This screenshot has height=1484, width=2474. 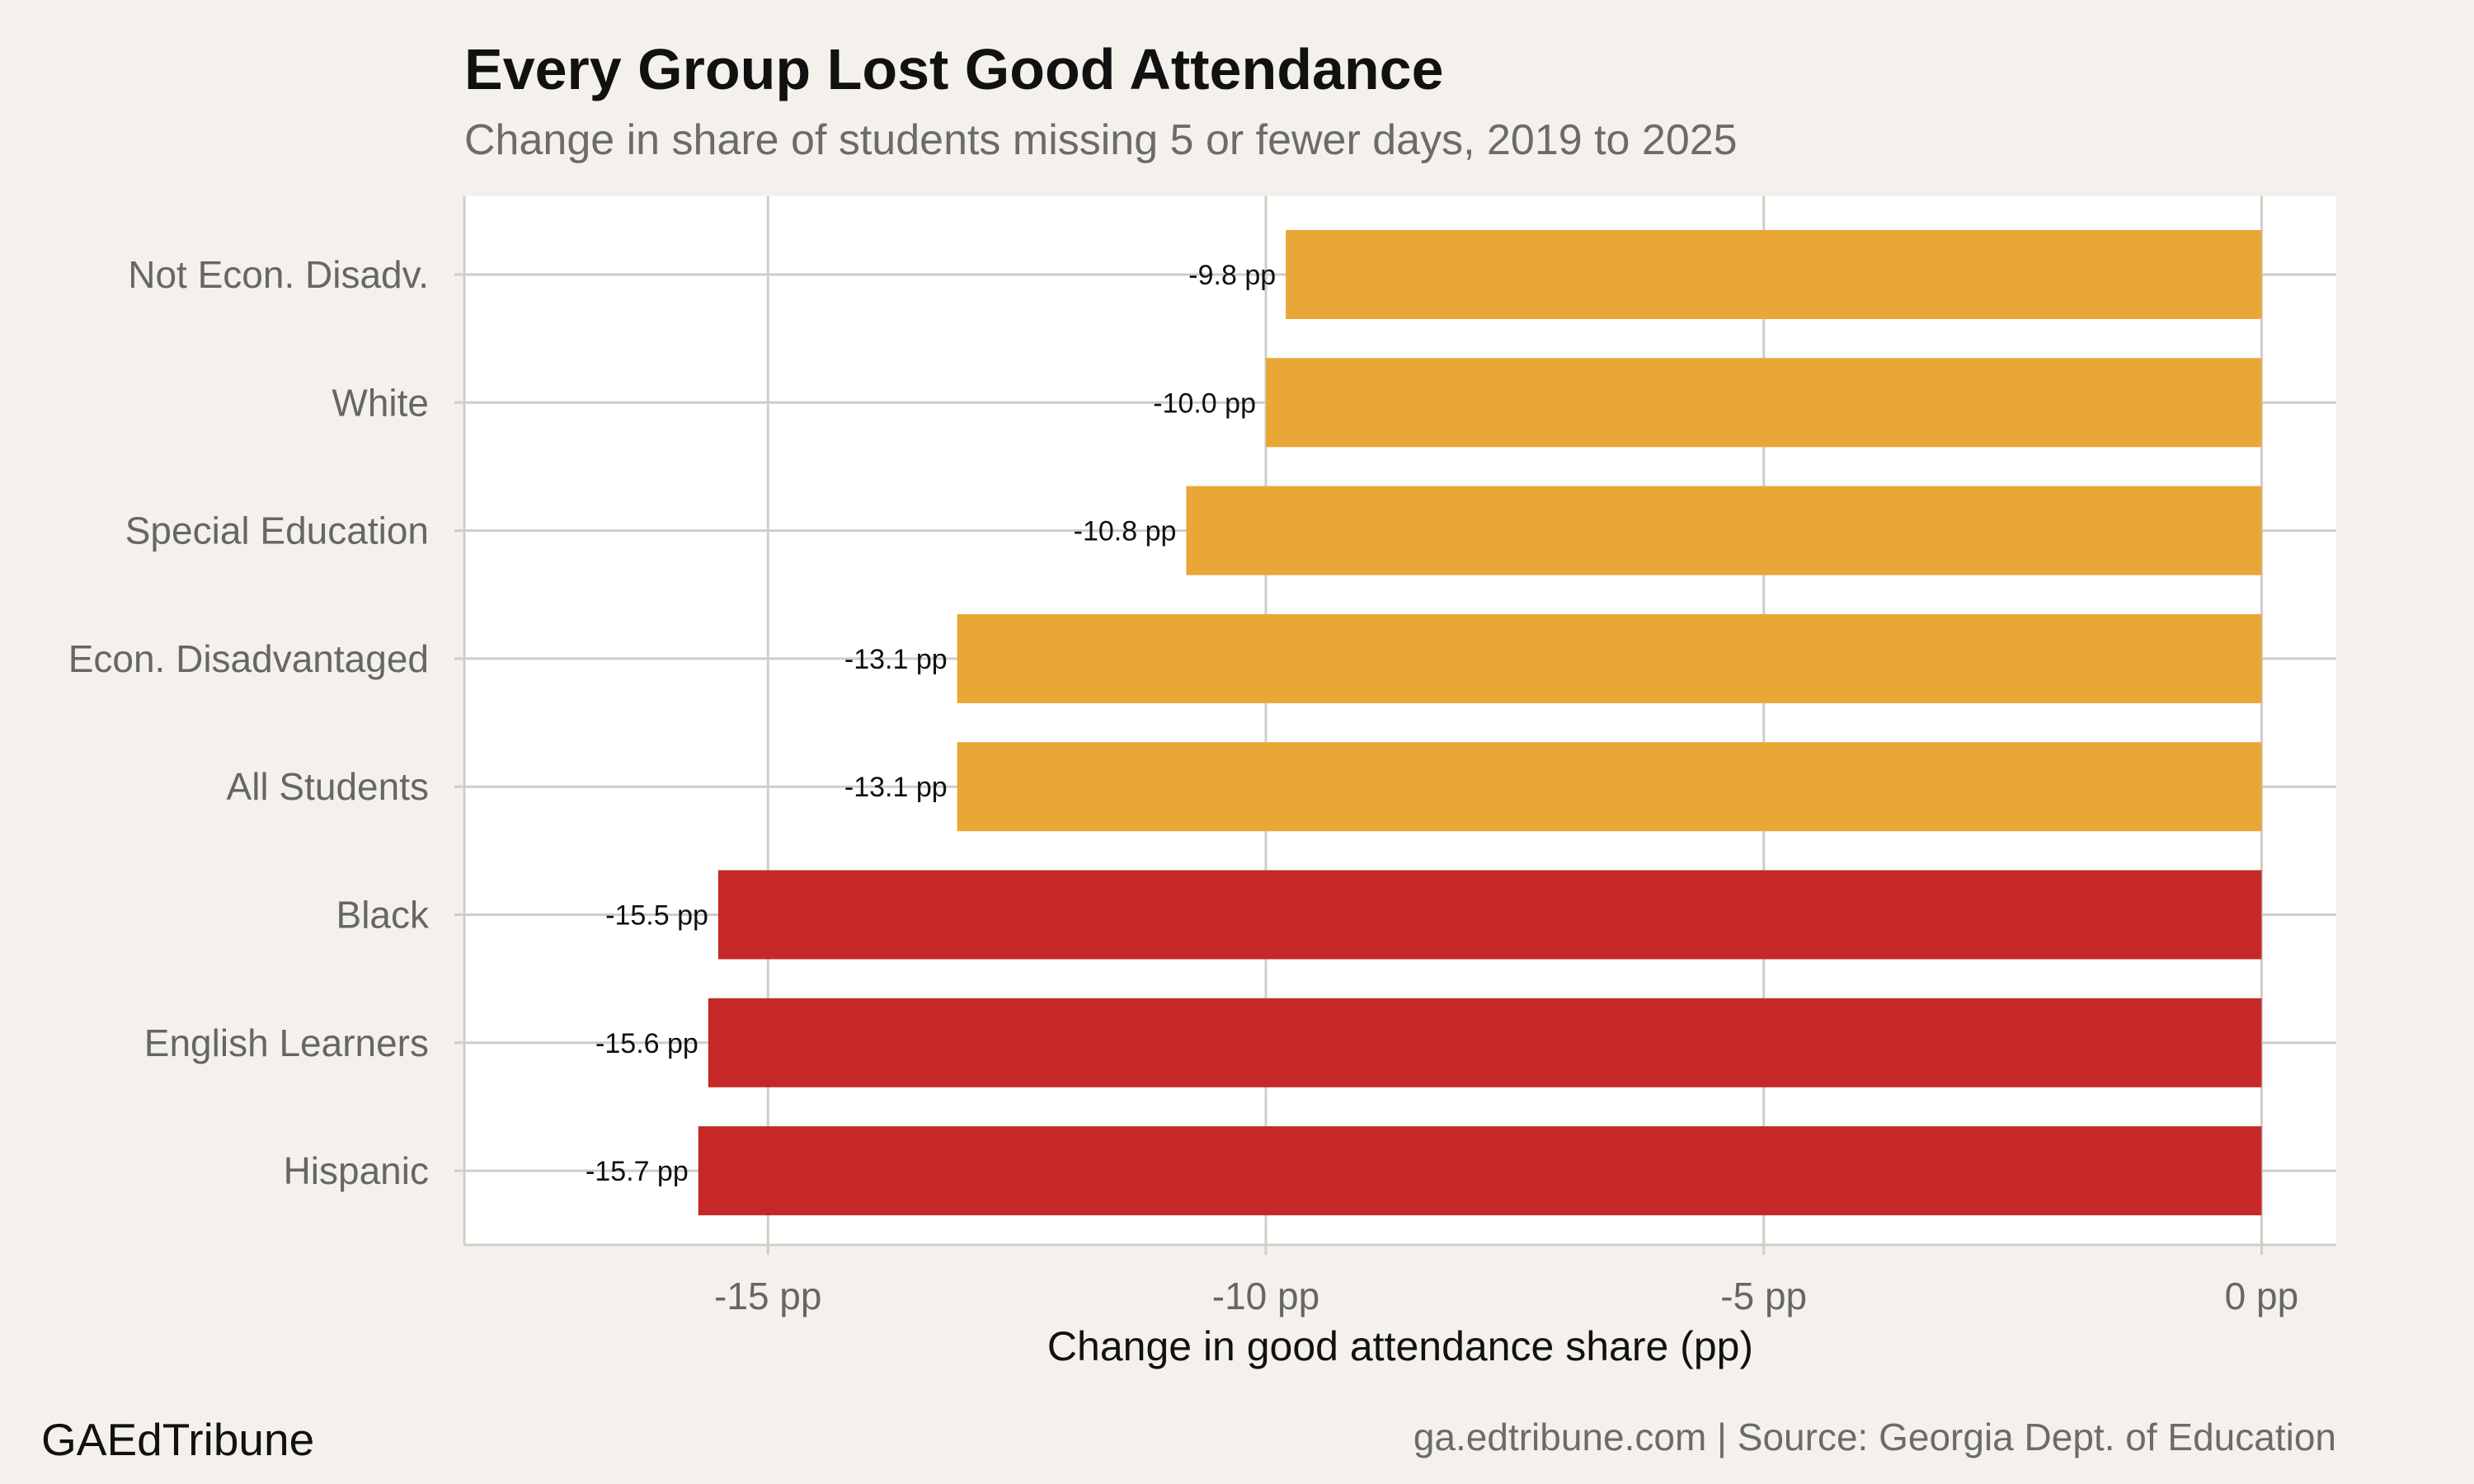 I want to click on bar-value-label: -15.5 pp, so click(x=656, y=916).